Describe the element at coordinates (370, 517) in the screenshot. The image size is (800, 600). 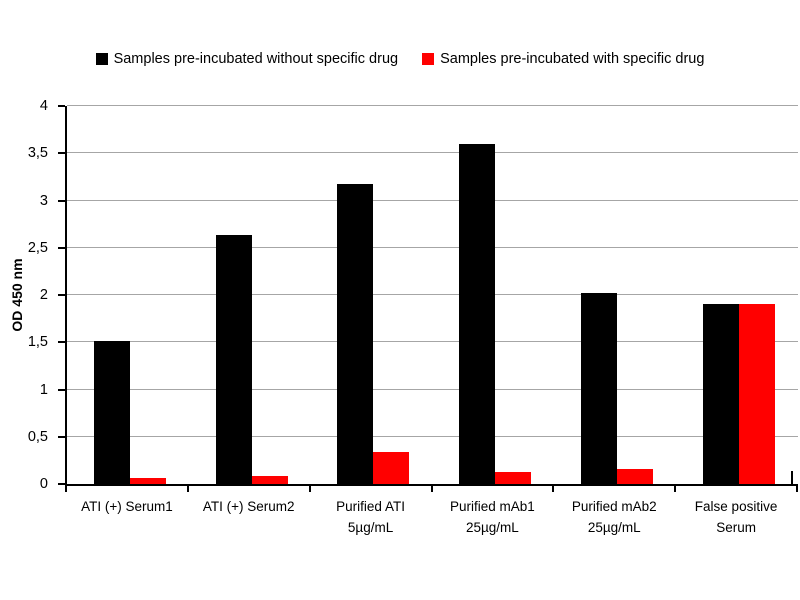
I see `x-category-label: Purified ATI 5µg/mL` at that location.